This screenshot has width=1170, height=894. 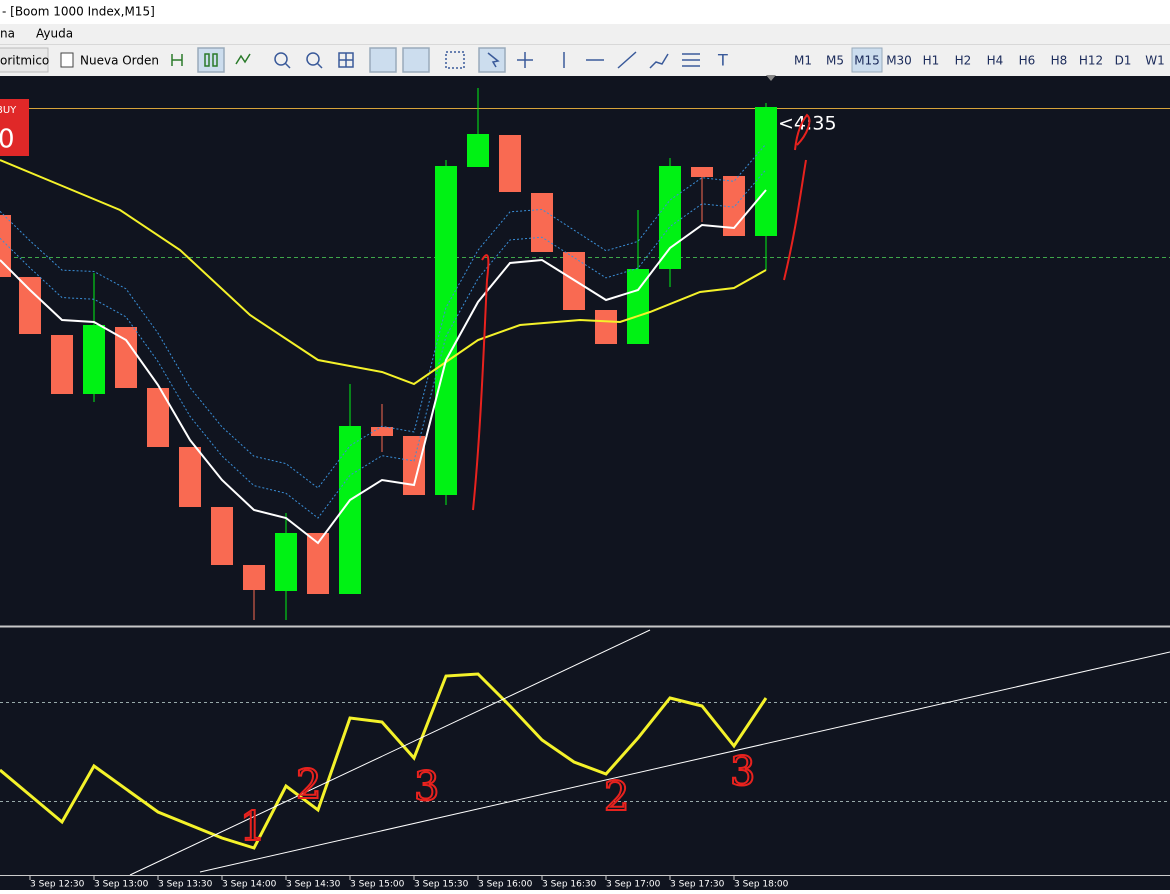 What do you see at coordinates (78, 12) in the screenshot?
I see `window-title: - [Boom 1000 Index,M15]` at bounding box center [78, 12].